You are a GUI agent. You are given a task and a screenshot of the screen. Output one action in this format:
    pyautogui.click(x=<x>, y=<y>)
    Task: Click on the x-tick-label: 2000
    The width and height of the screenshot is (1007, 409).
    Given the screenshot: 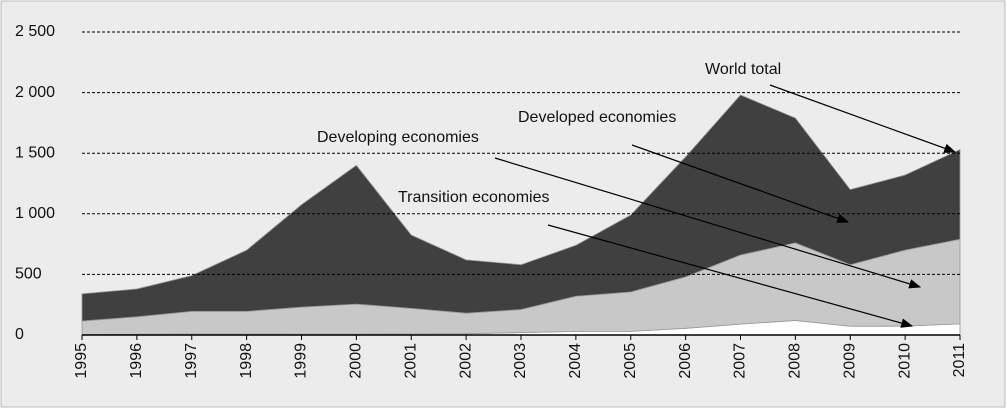 What is the action you would take?
    pyautogui.click(x=356, y=361)
    